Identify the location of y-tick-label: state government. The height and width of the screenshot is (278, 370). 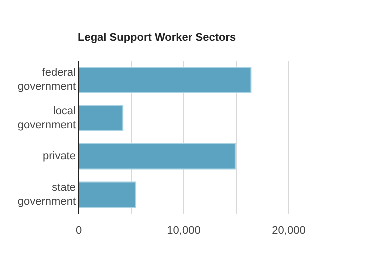
(47, 195).